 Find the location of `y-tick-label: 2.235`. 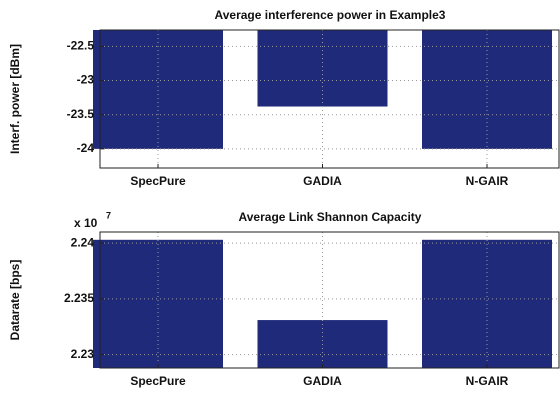

y-tick-label: 2.235 is located at coordinates (79, 298).